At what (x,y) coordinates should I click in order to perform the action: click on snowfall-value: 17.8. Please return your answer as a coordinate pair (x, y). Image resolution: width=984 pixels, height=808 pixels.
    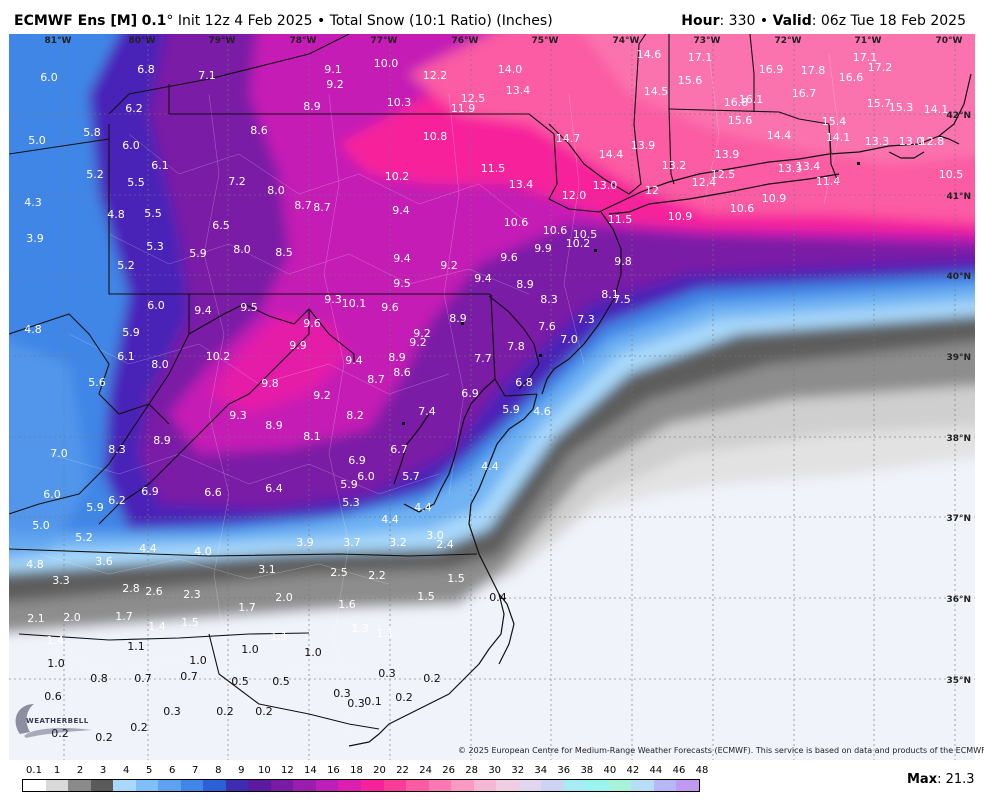
    Looking at the image, I should click on (813, 70).